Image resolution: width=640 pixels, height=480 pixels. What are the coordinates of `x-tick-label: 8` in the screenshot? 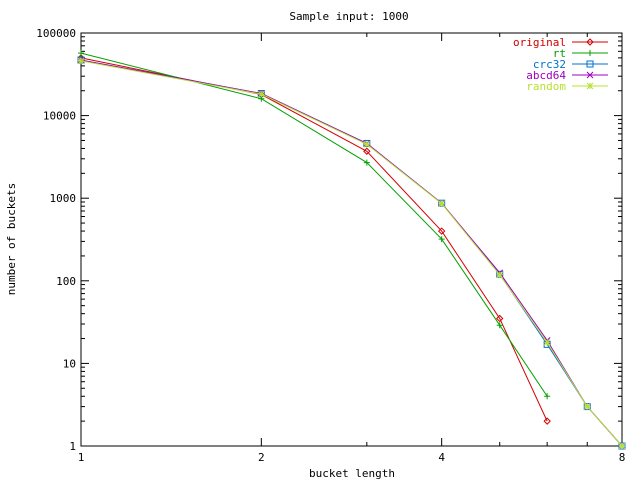 It's located at (622, 457).